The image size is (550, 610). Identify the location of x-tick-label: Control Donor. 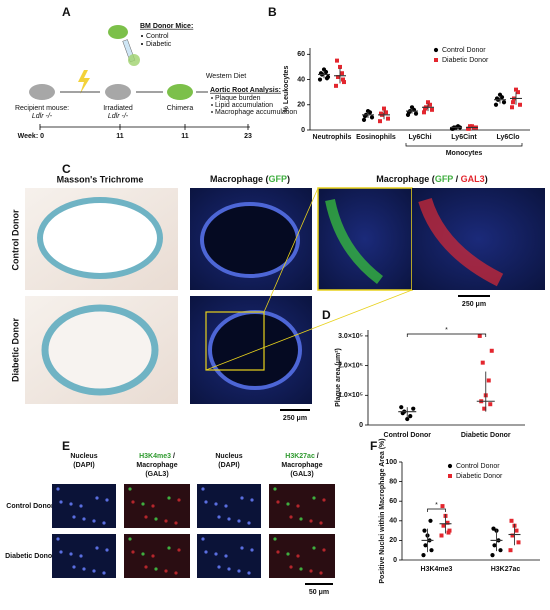
(408, 435).